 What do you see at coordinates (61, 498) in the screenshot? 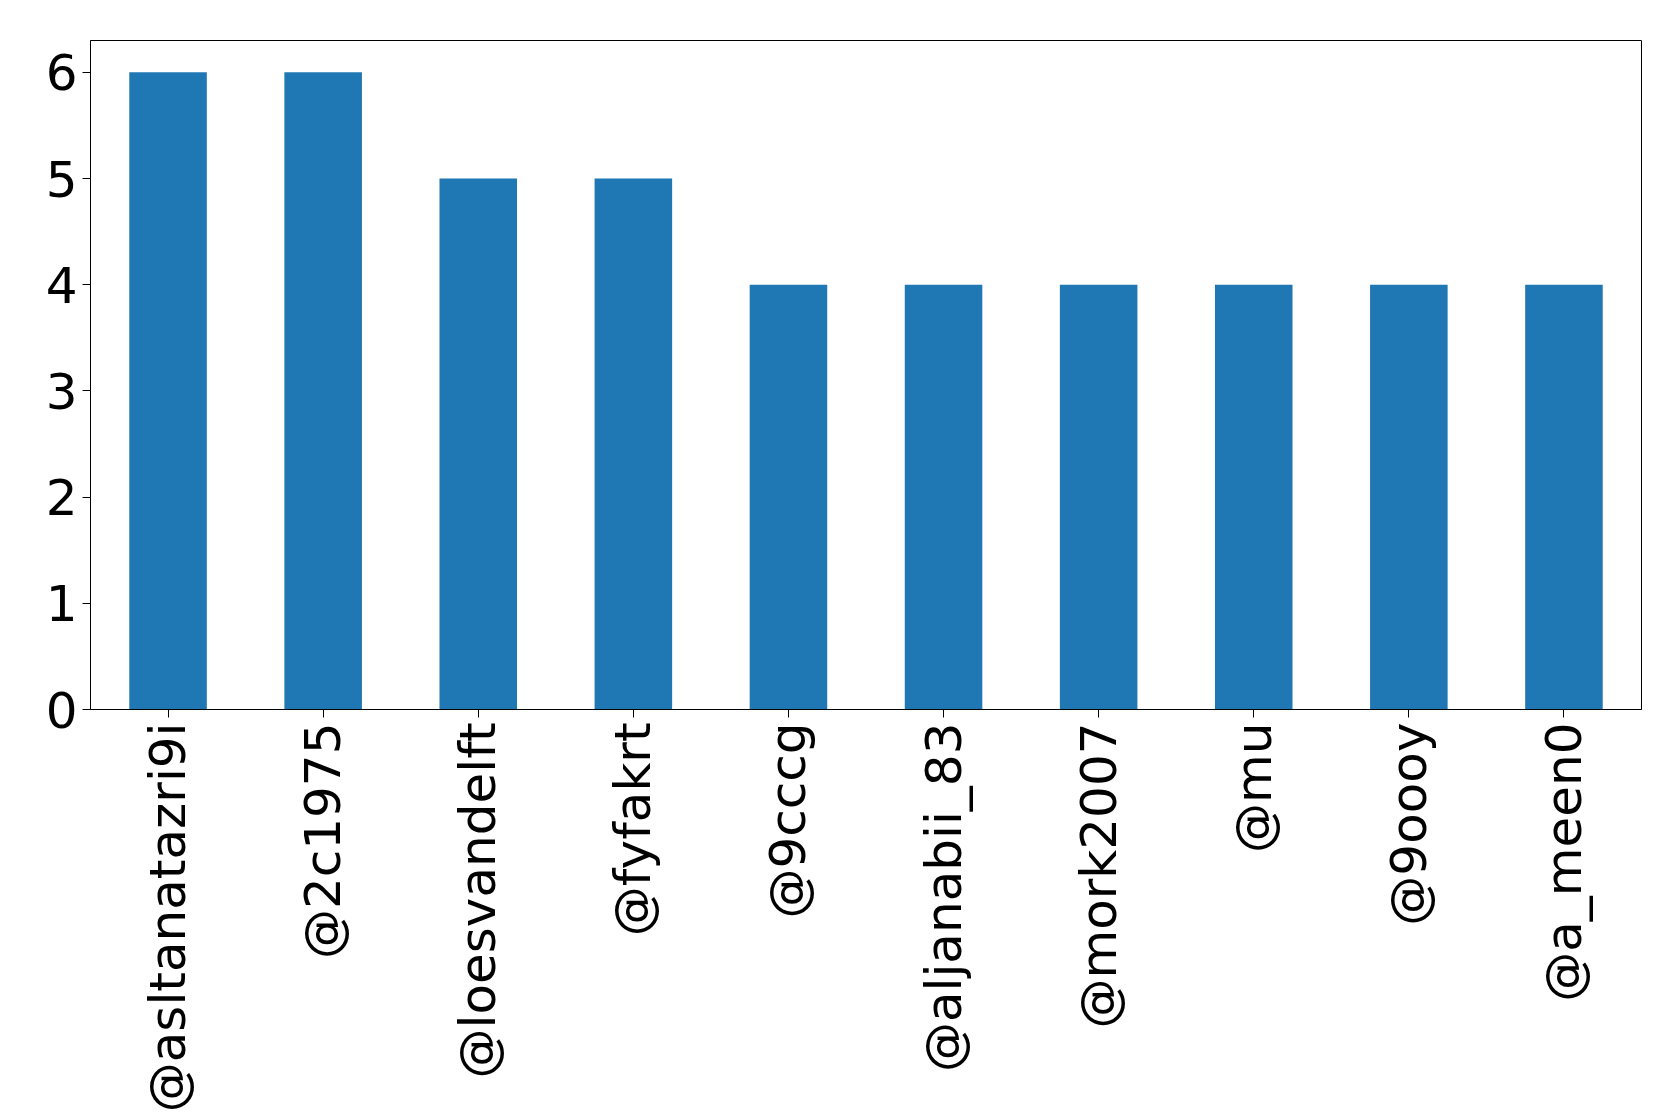
I see `y-tick-label: 2` at bounding box center [61, 498].